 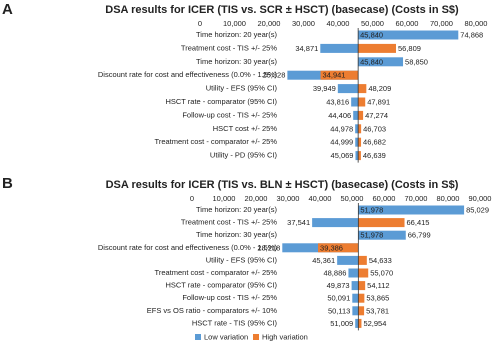 I want to click on value-label: 47,891, so click(x=378, y=101).